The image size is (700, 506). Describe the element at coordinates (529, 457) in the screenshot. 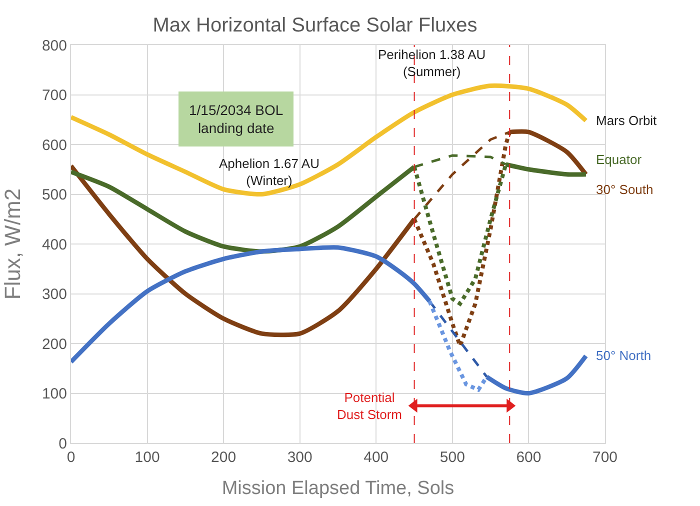

I see `x-tick-label: 600` at that location.